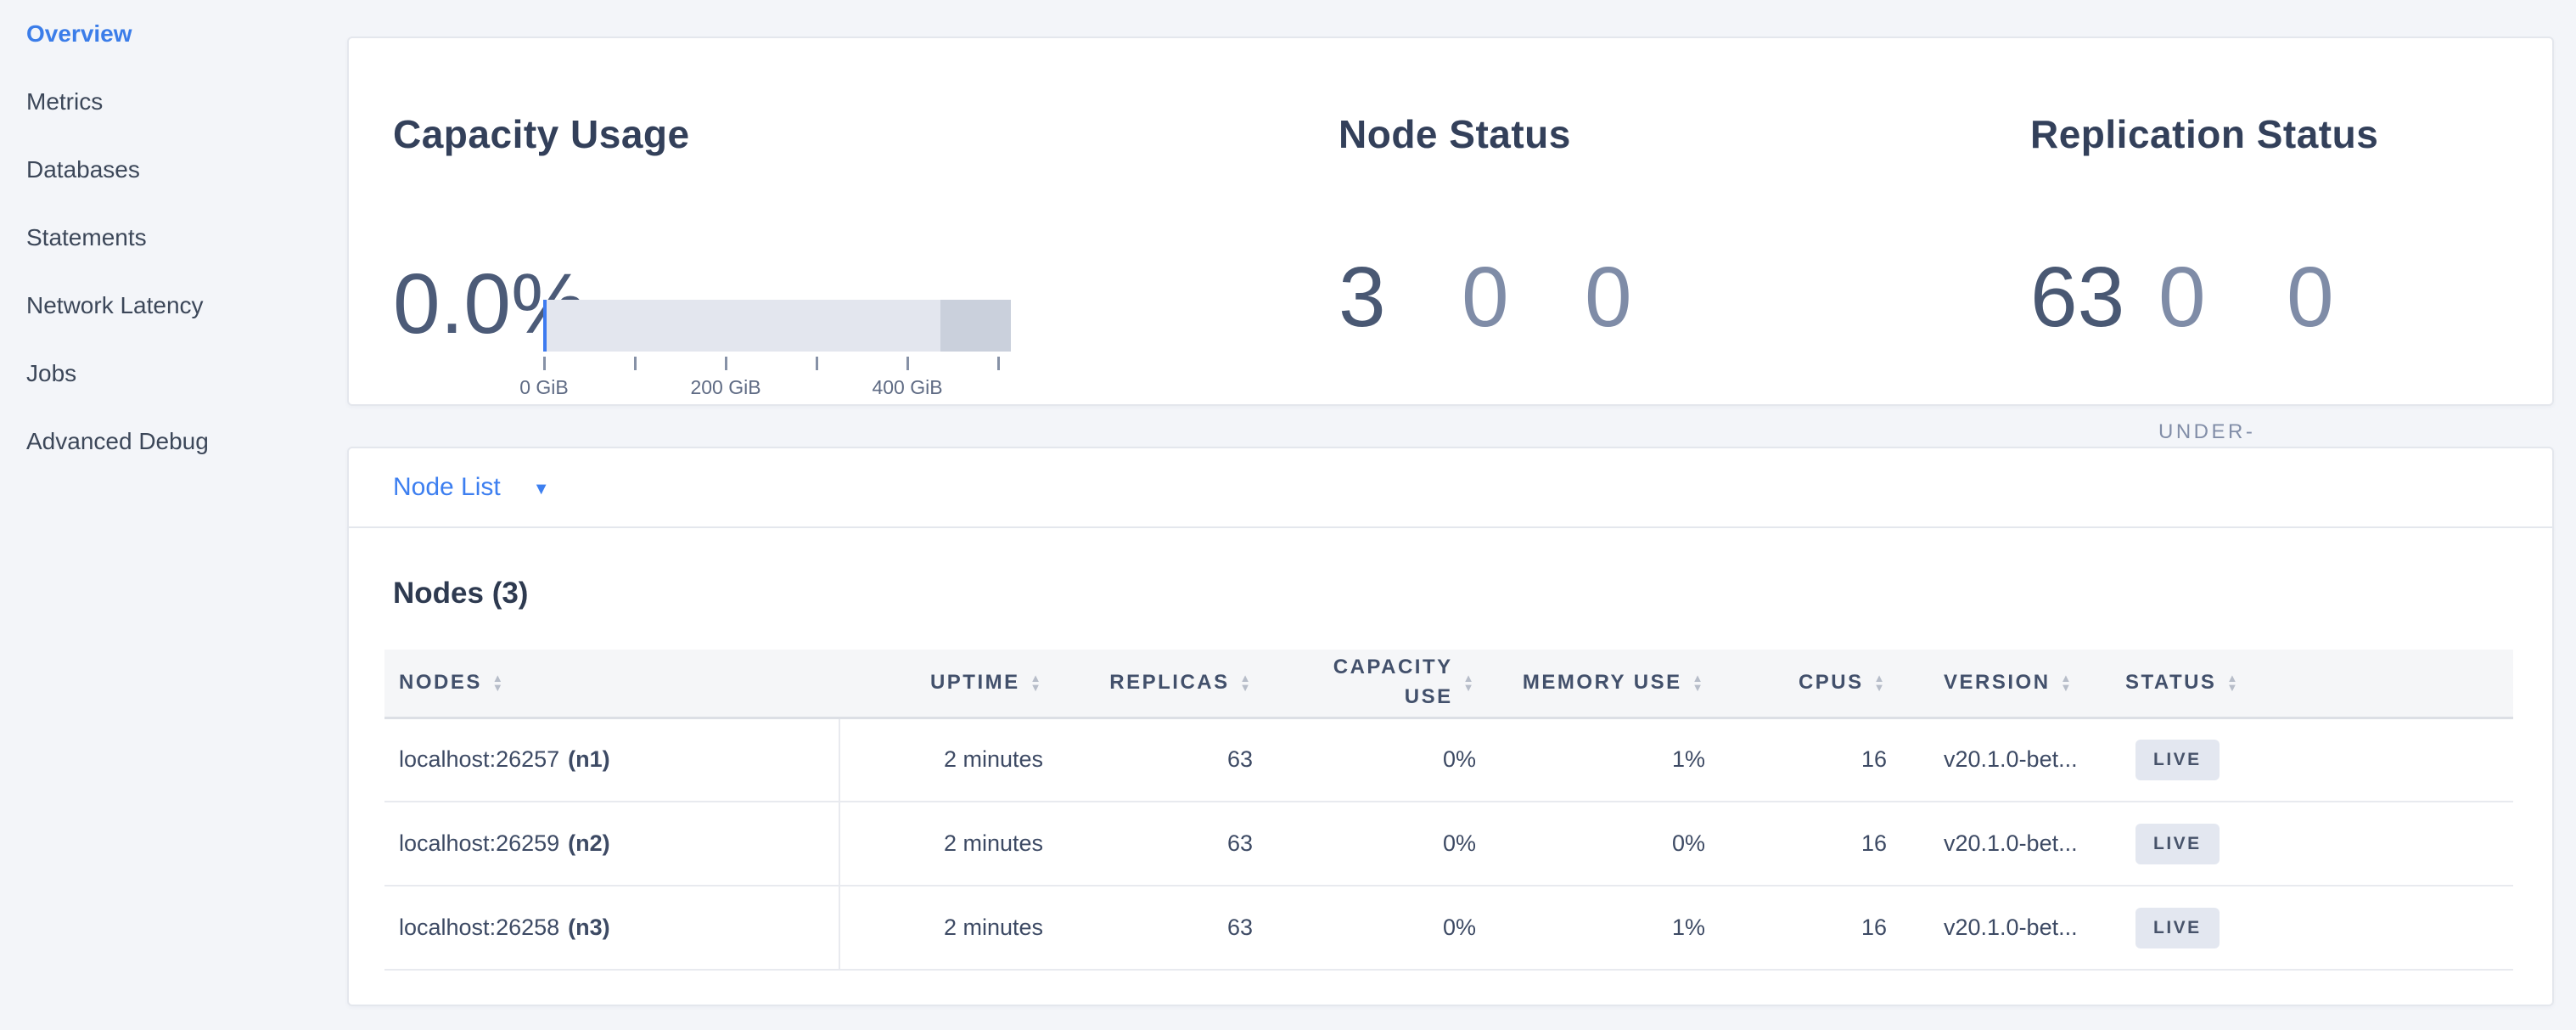  Describe the element at coordinates (611, 684) in the screenshot. I see `column-header-nodes: NODES ▲ ▼` at that location.